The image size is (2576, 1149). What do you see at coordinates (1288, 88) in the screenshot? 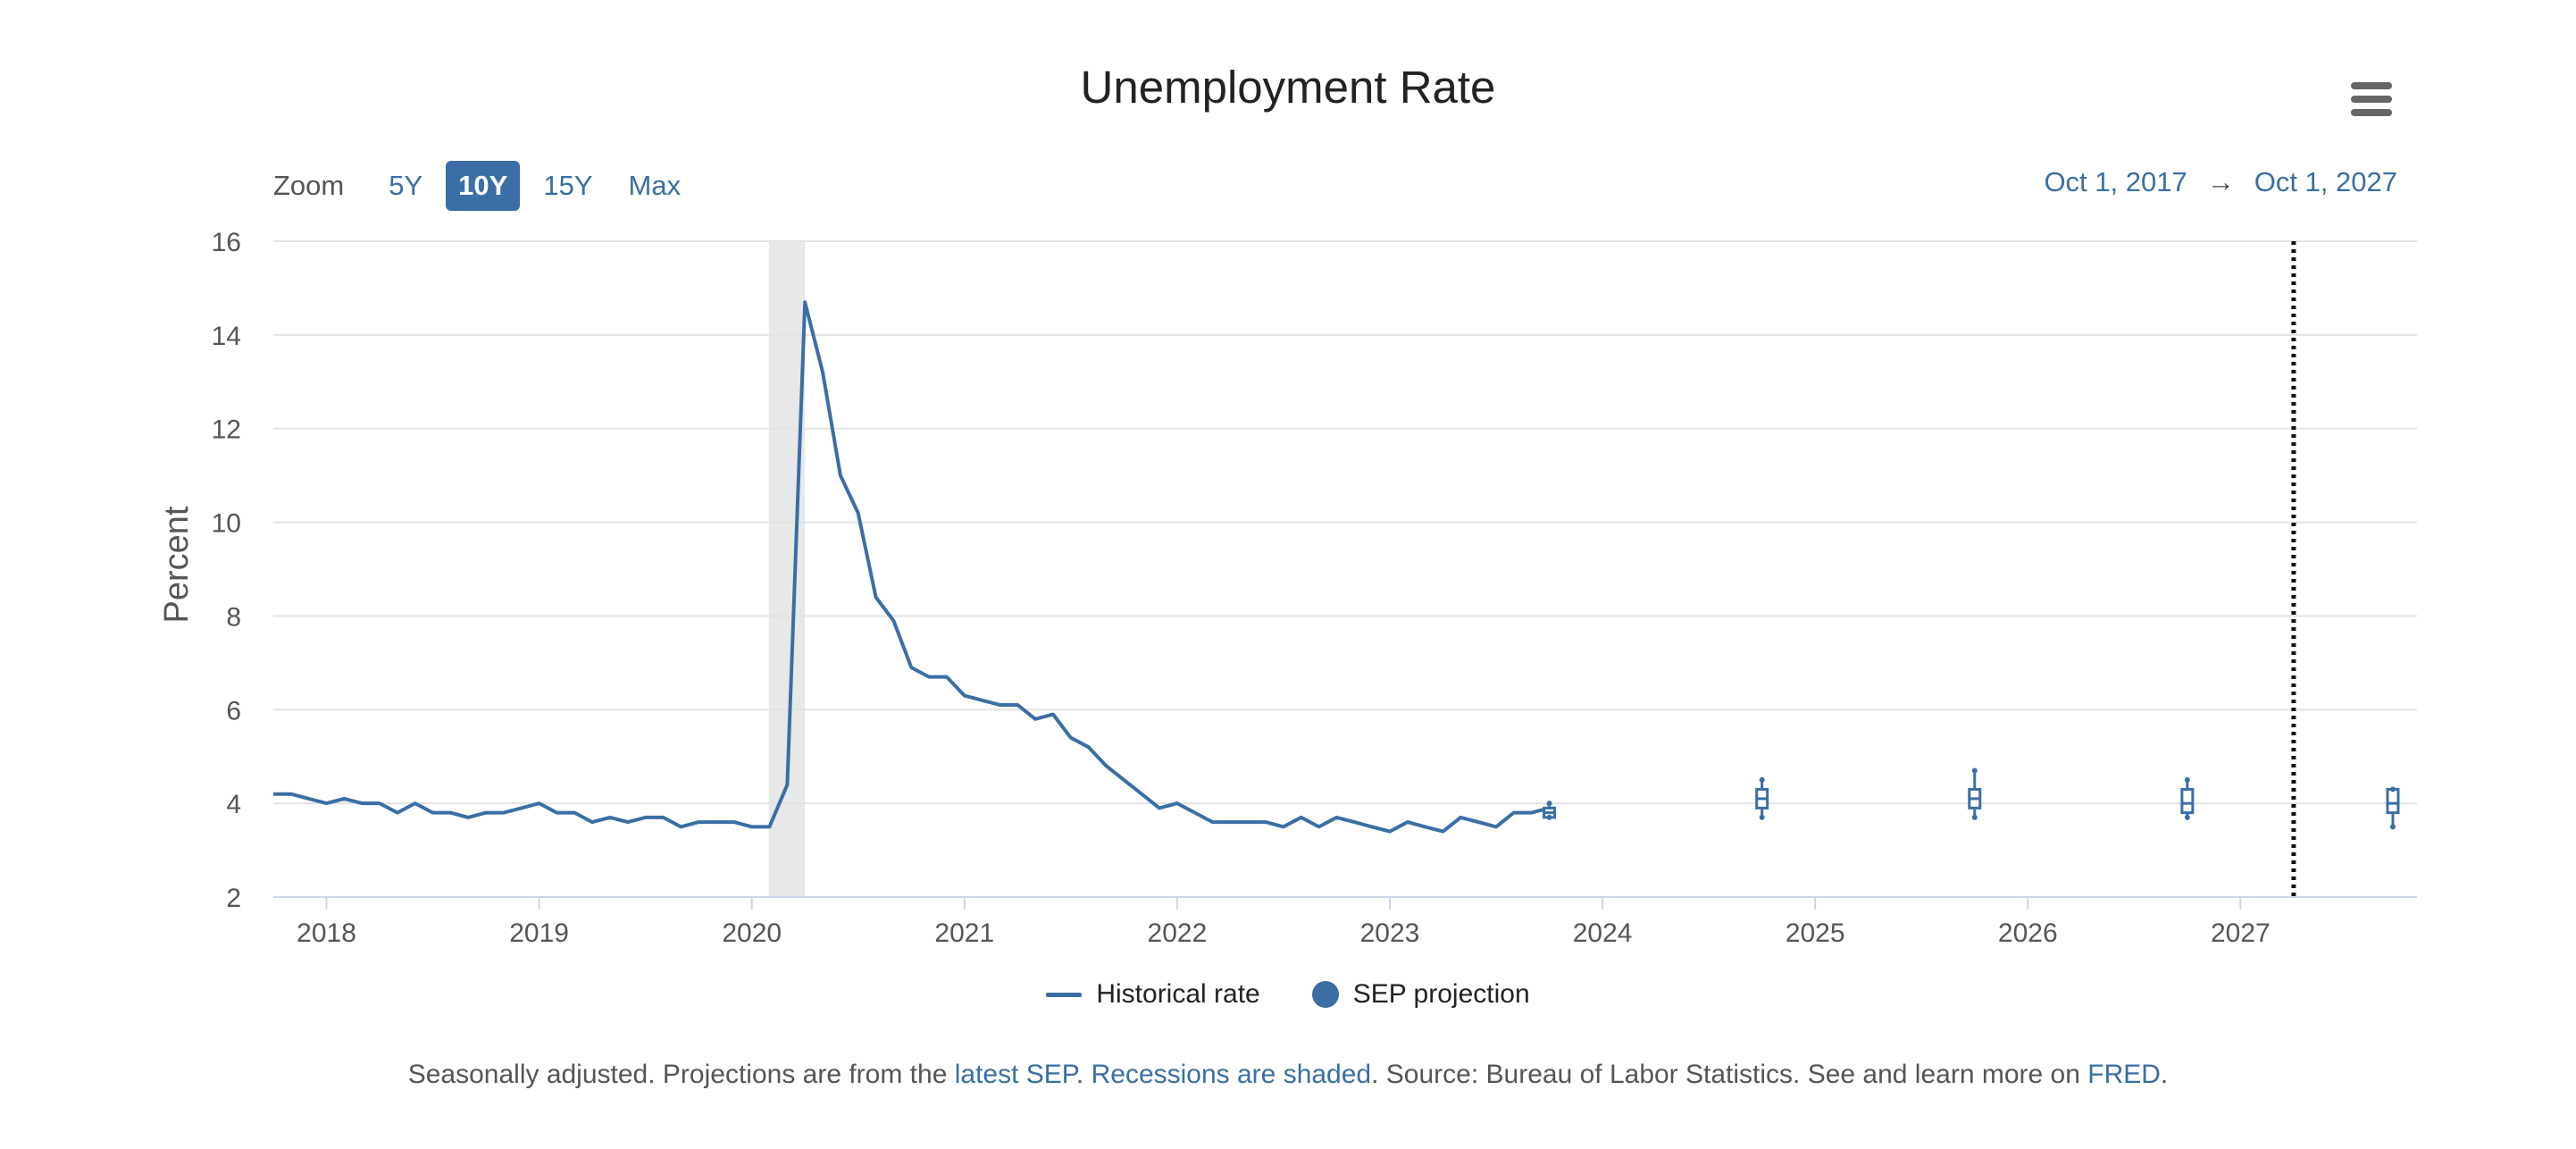
I see `chart-title: Unemployment Rate` at bounding box center [1288, 88].